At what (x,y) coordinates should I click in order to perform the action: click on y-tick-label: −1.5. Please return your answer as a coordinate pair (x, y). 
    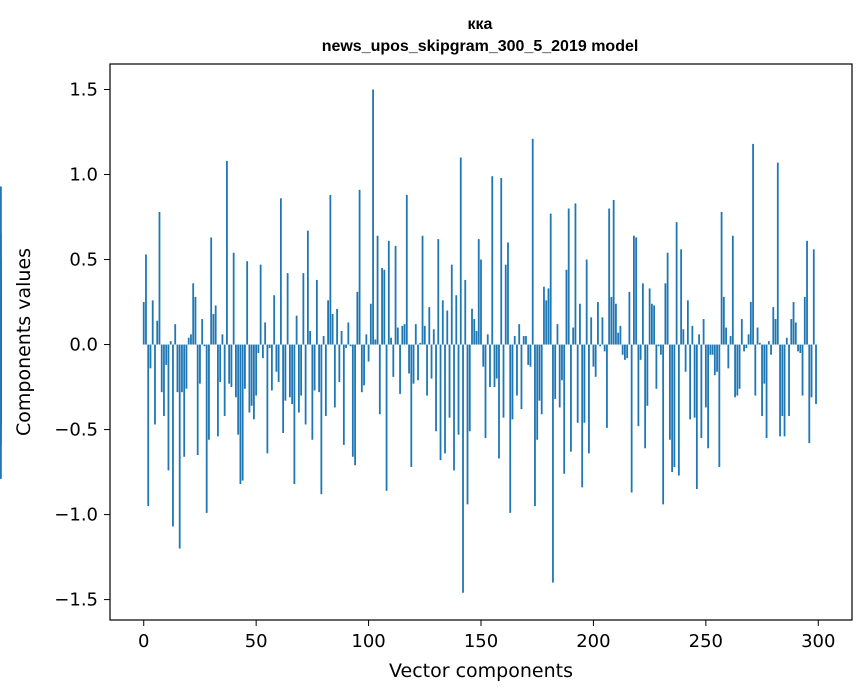
    Looking at the image, I should click on (76, 600).